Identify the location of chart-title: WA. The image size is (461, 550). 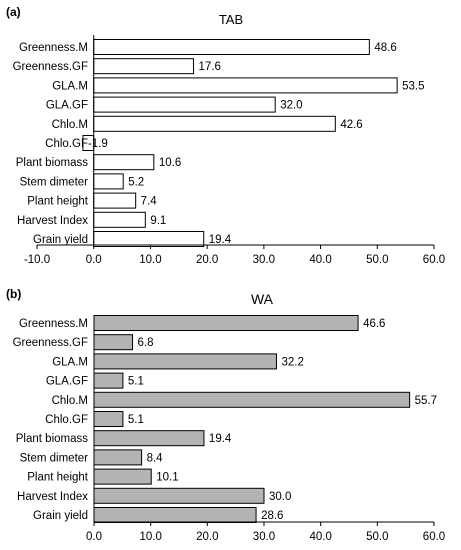
(262, 299).